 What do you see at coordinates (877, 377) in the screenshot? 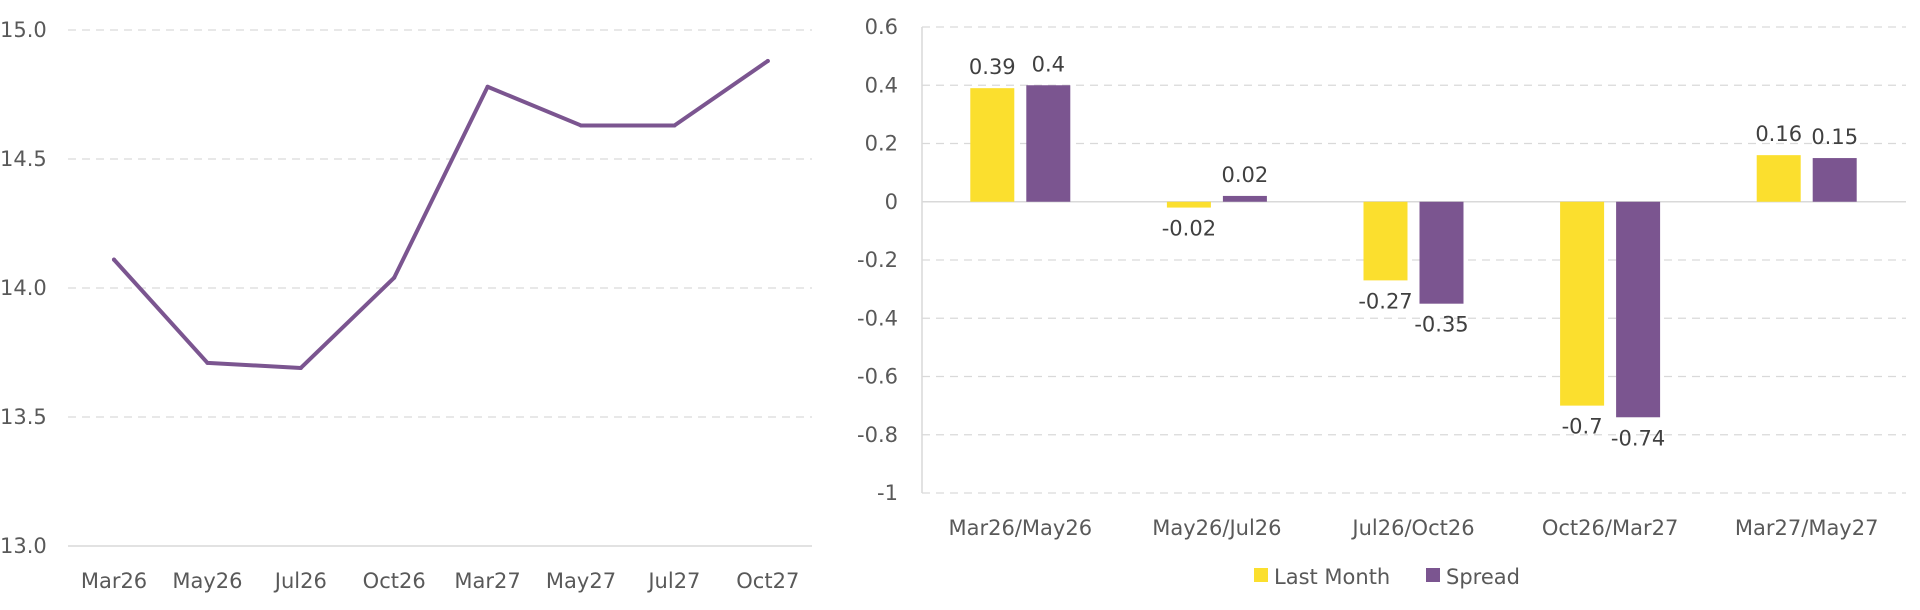
I see `bar-y-tick-label: -0.6` at bounding box center [877, 377].